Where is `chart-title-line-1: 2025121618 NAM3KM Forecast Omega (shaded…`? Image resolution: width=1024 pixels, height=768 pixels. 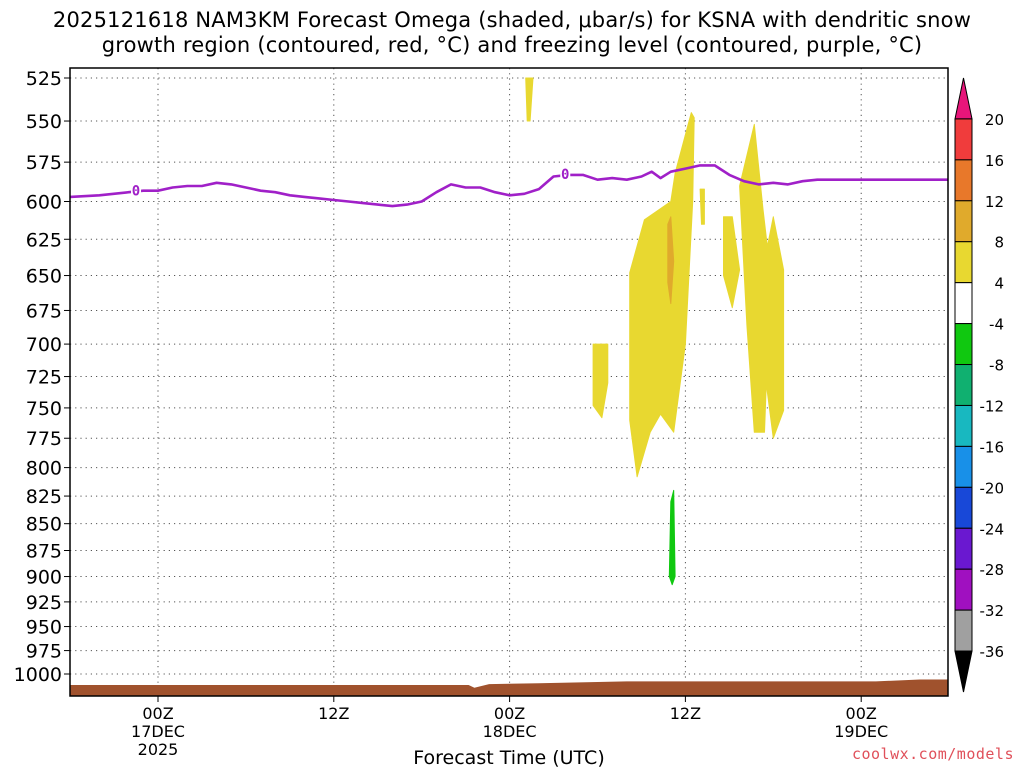
chart-title-line-1: 2025121618 NAM3KM Forecast Omega (shaded… is located at coordinates (512, 20).